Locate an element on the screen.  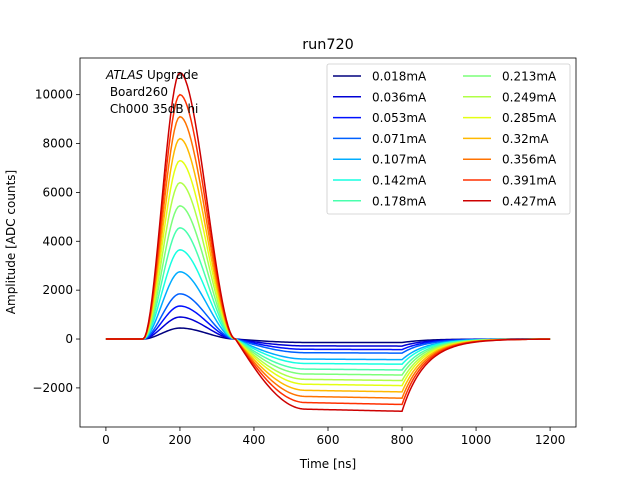
y-tick-label: 0 is located at coordinates (69, 339).